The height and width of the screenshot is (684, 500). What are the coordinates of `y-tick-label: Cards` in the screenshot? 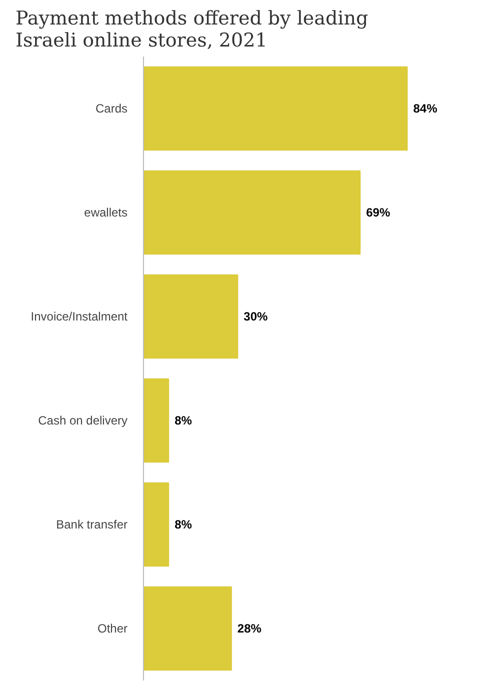 It's located at (111, 109).